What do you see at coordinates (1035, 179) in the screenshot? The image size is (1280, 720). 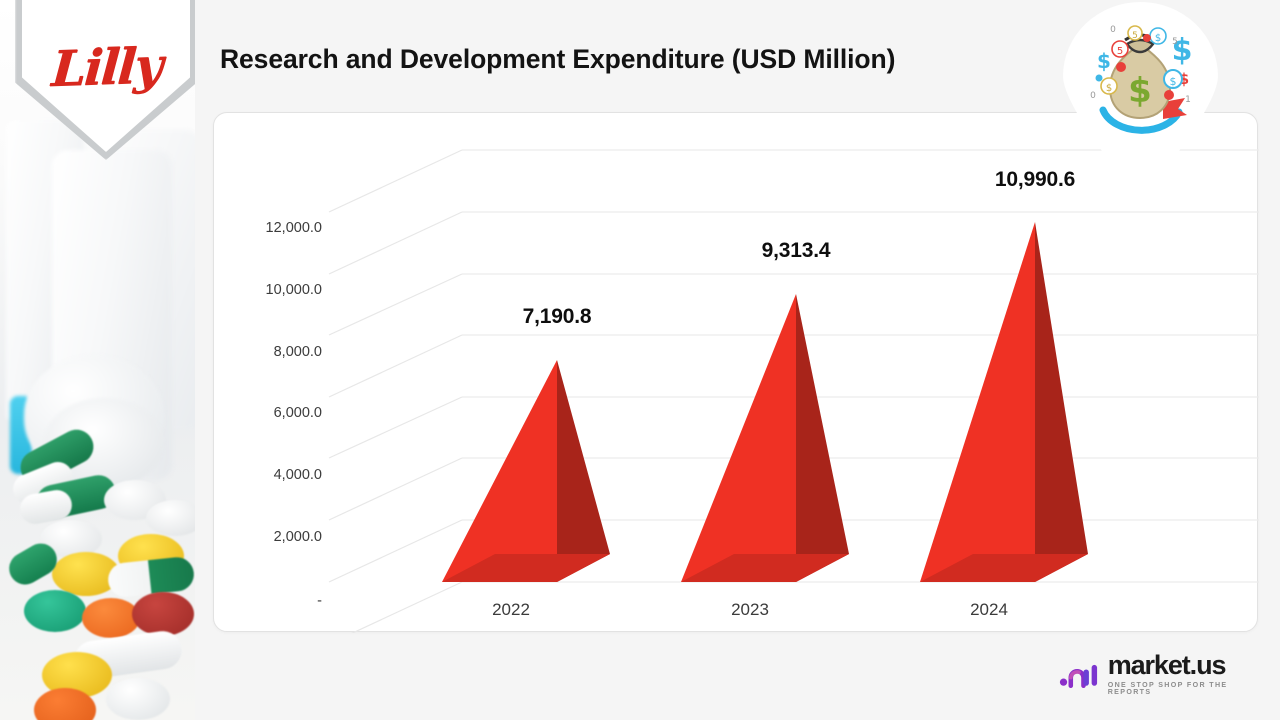 I see `bar-value-label: 10,990.6` at bounding box center [1035, 179].